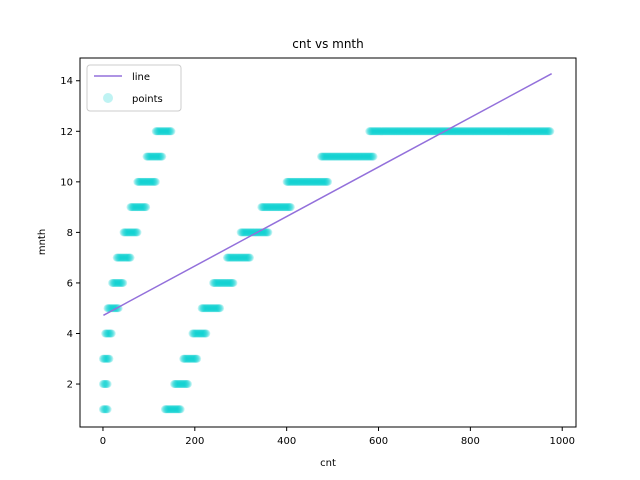 The width and height of the screenshot is (640, 480). What do you see at coordinates (108, 98) in the screenshot?
I see `legend-point-swatch` at bounding box center [108, 98].